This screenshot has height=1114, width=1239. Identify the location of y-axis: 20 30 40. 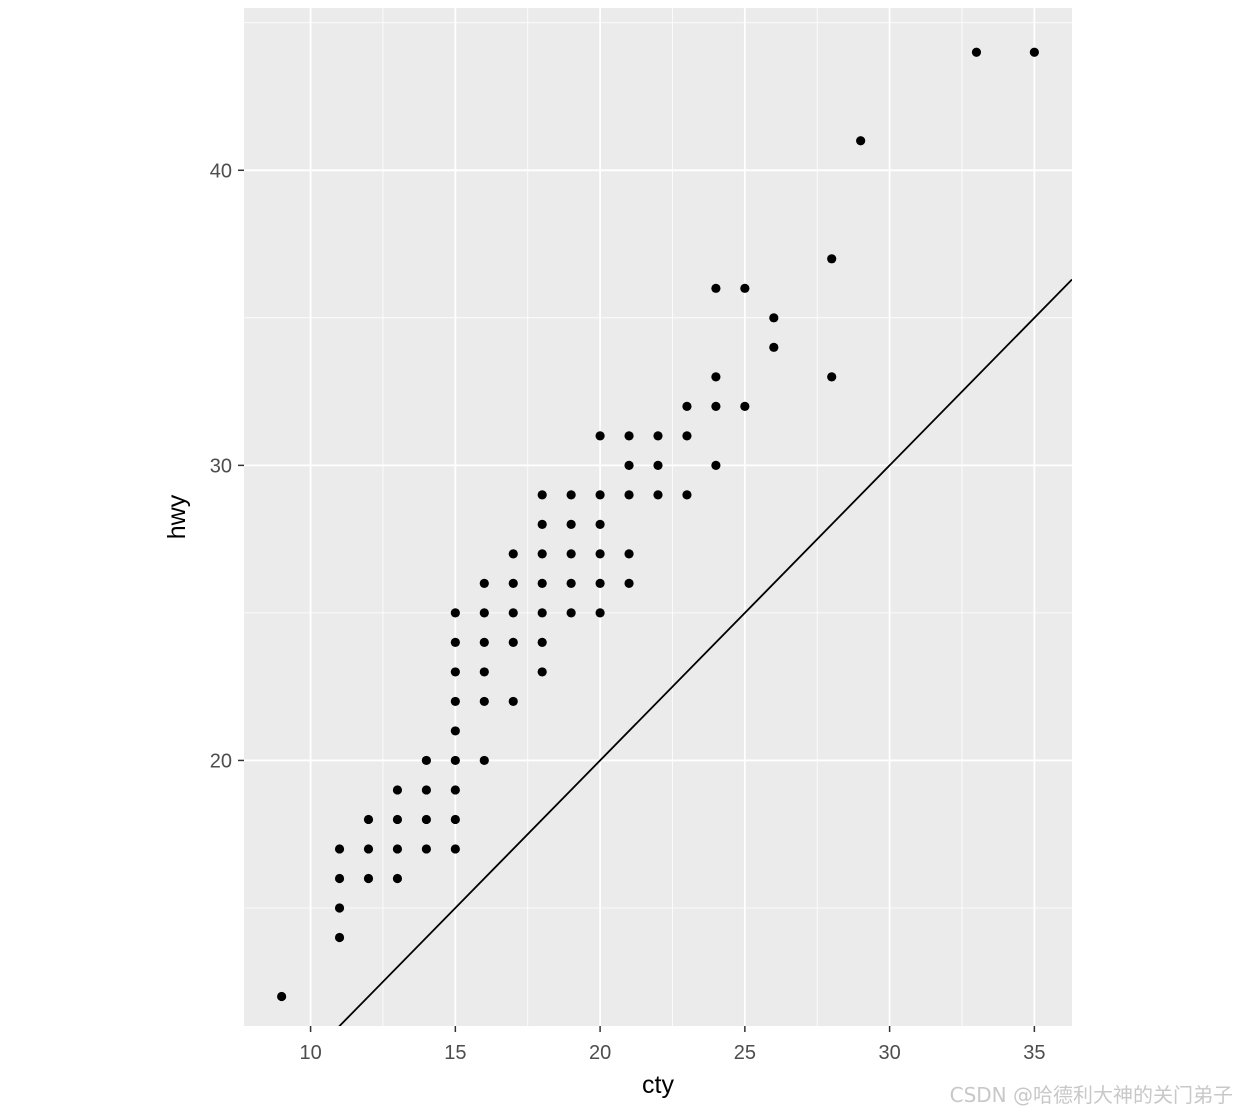
(227, 466).